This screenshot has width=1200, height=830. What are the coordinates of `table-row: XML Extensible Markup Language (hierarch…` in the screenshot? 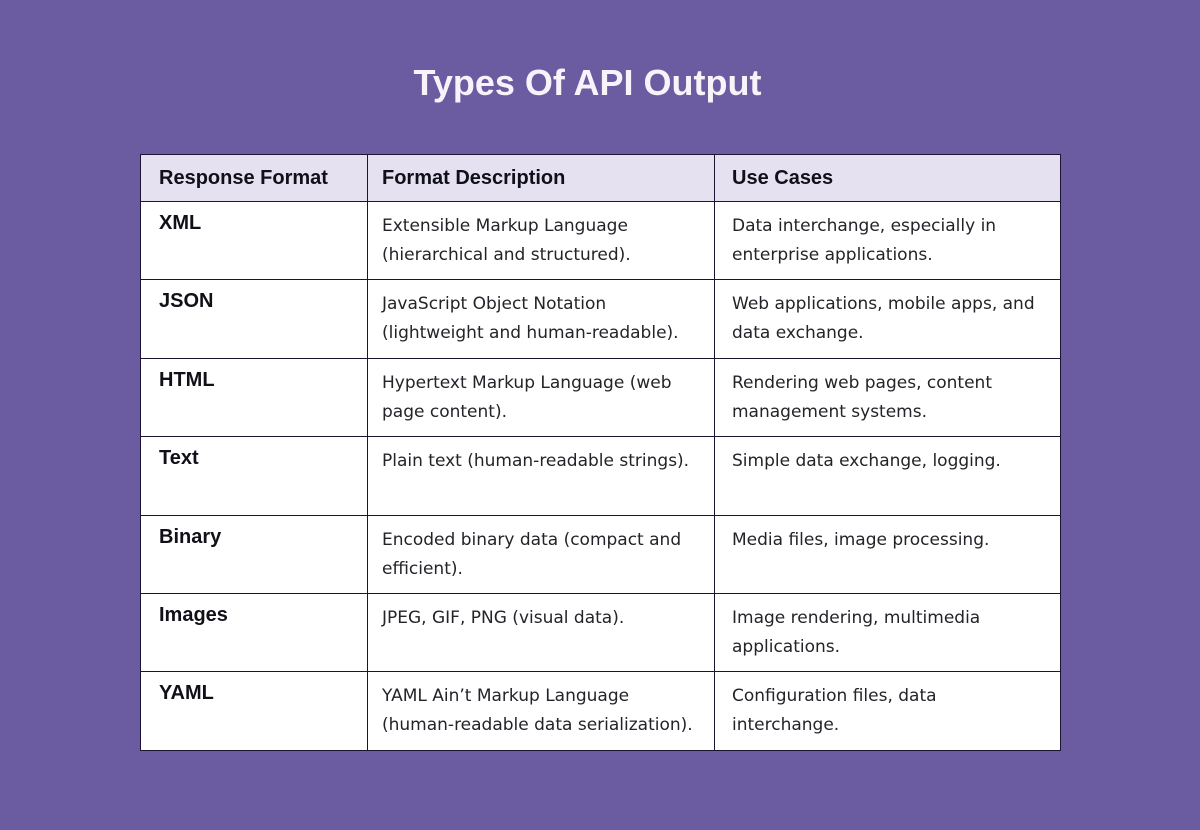 It's located at (600, 240).